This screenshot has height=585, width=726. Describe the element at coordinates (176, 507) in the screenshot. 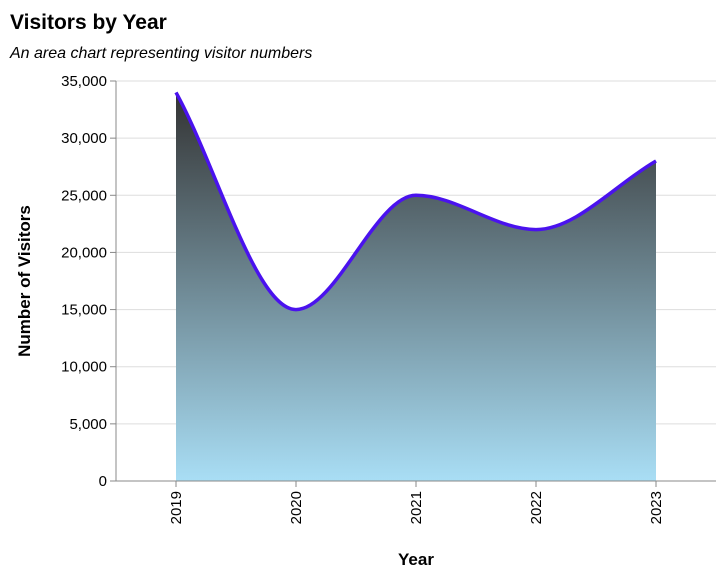

I see `x-tick-label: 2019` at that location.